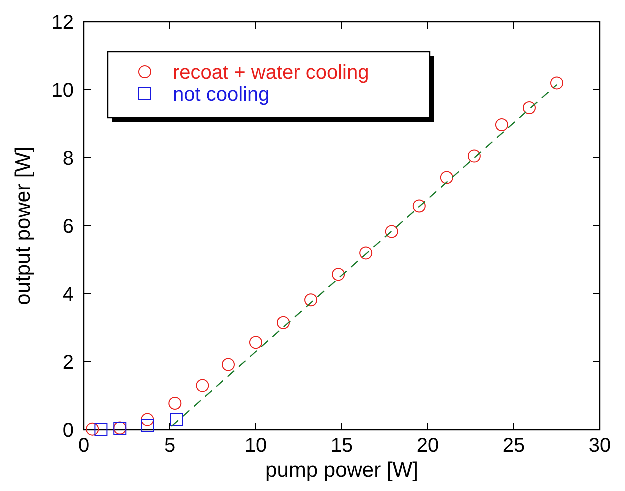 The height and width of the screenshot is (491, 625). Describe the element at coordinates (256, 446) in the screenshot. I see `x-tick-label: 10` at that location.